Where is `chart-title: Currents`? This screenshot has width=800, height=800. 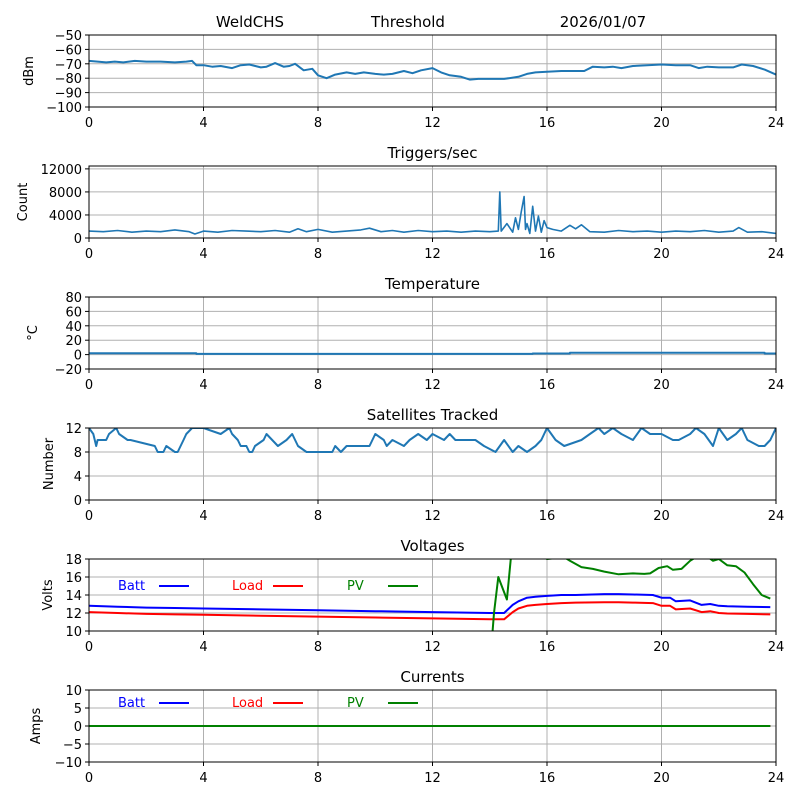 chart-title: Currents is located at coordinates (432, 677).